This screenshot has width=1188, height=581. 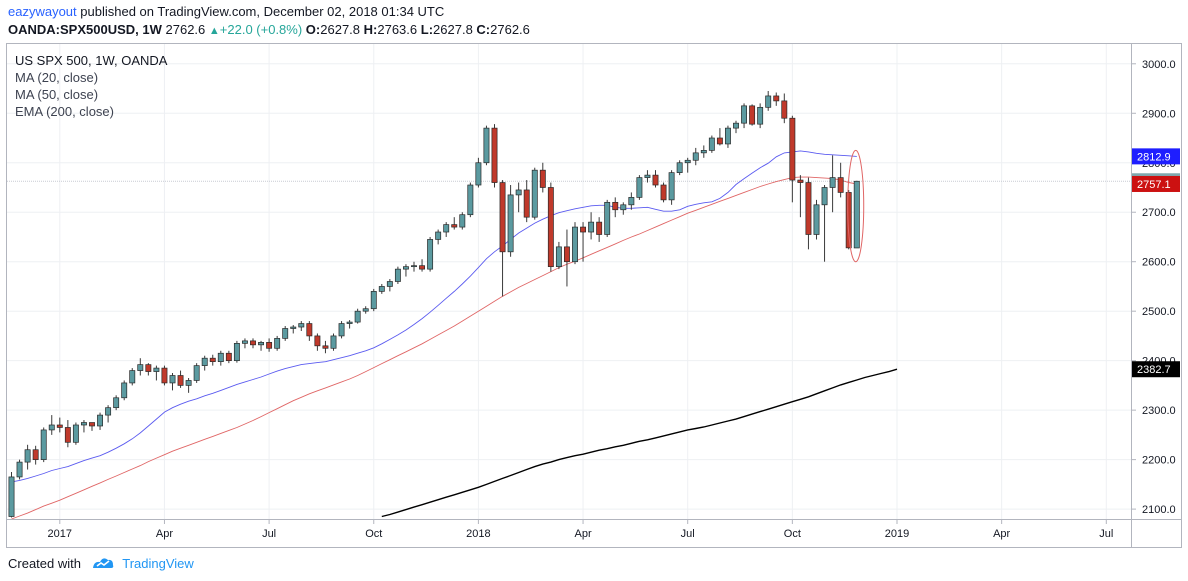 I want to click on legend-ema200: EMA (200, close), so click(x=64, y=111).